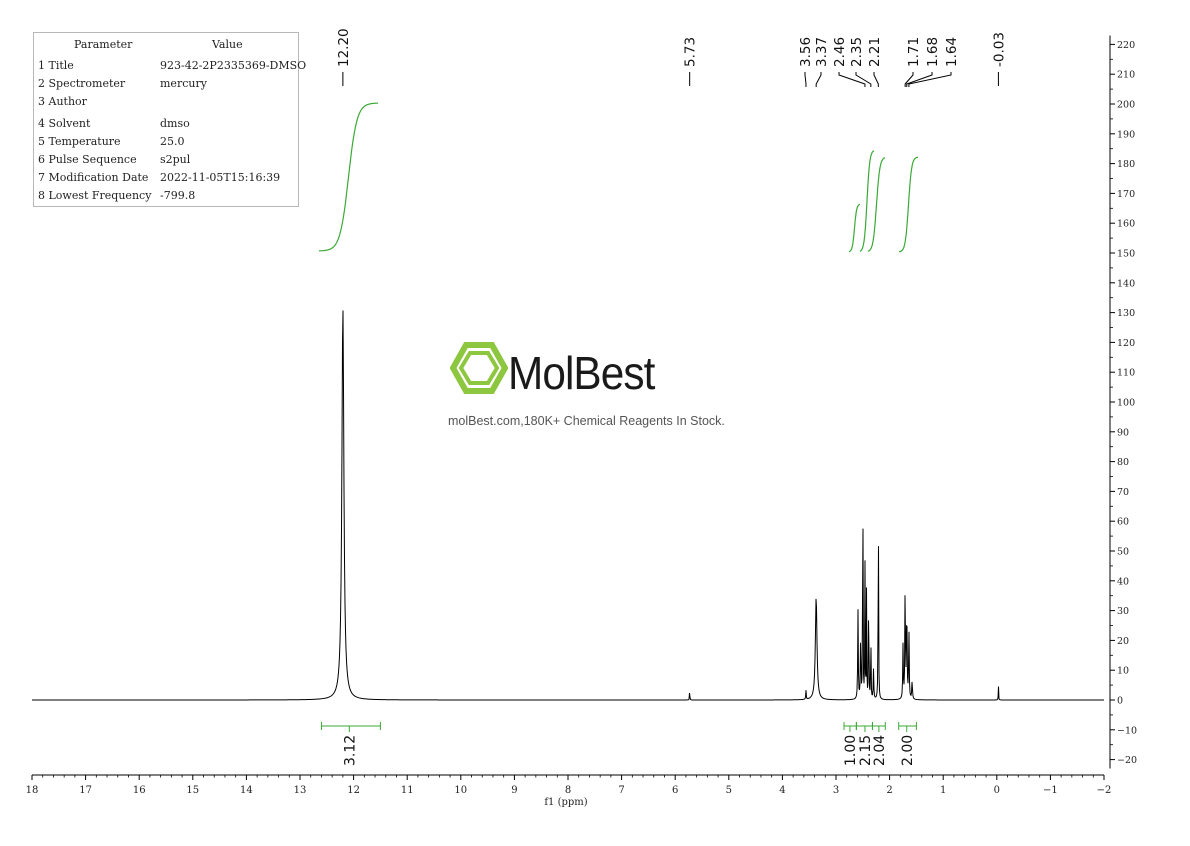 This screenshot has width=1190, height=846. I want to click on y-tick-label: 220, so click(1126, 45).